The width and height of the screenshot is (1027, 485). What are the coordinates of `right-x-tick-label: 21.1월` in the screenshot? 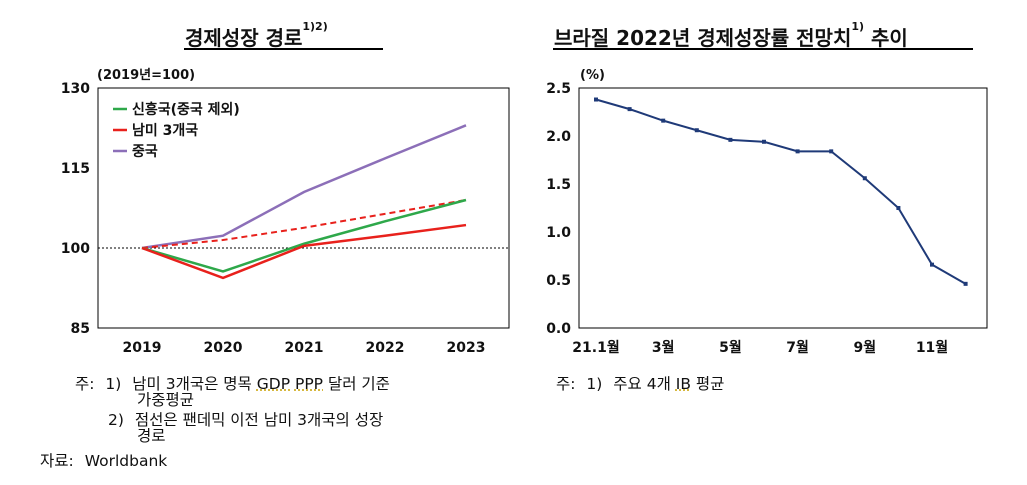 It's located at (595, 347).